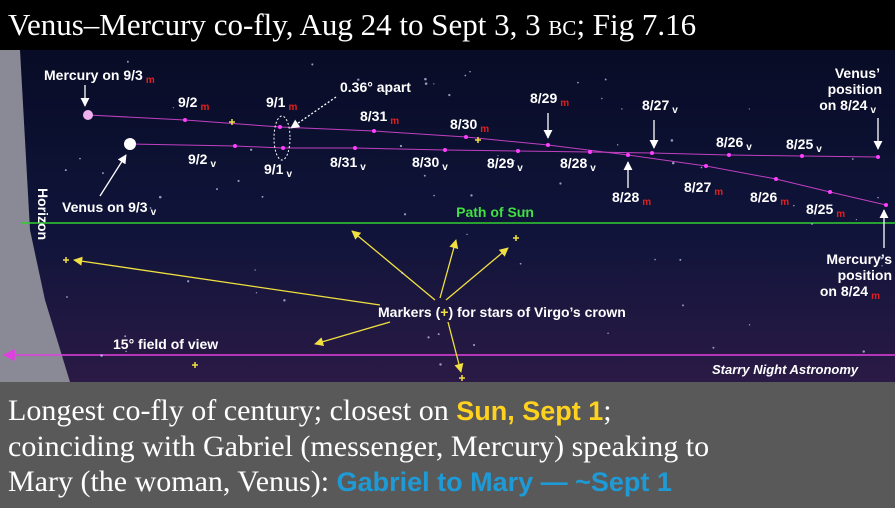  I want to click on date-label: 9/1 v, so click(278, 170).